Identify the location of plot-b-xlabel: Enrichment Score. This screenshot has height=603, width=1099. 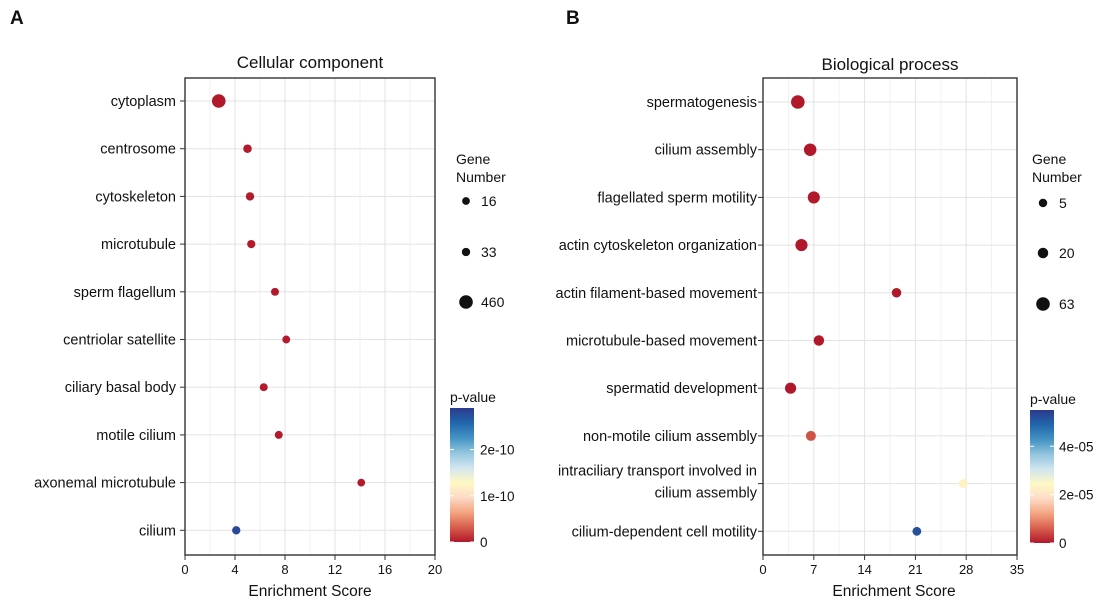
(893, 591).